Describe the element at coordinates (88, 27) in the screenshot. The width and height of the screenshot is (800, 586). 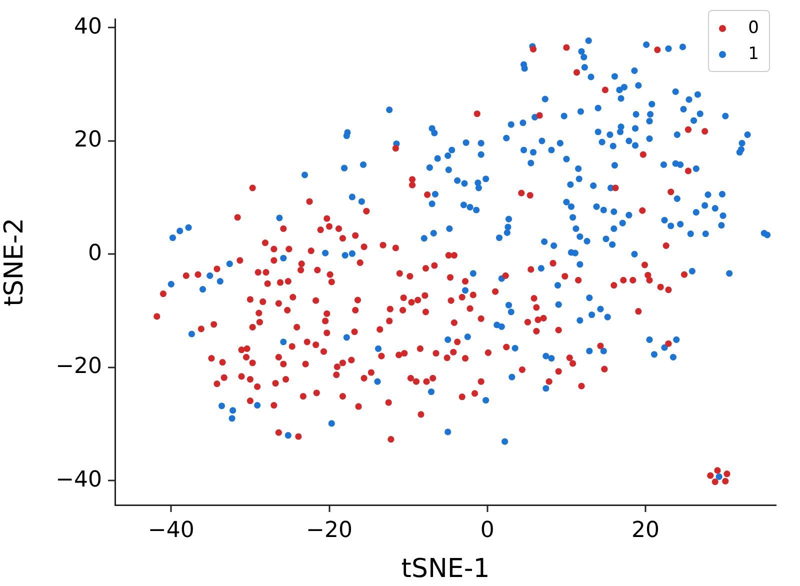
I see `y-tick-label: 40` at that location.